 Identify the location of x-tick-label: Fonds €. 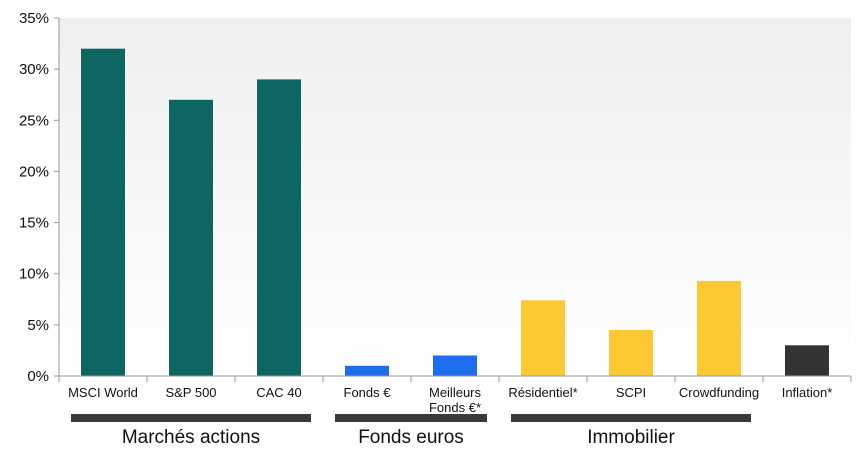
(368, 392).